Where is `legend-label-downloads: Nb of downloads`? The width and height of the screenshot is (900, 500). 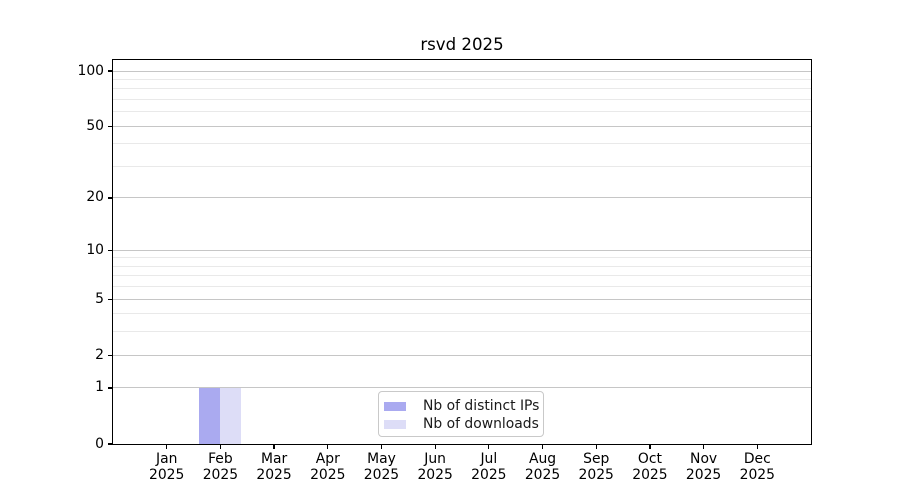
legend-label-downloads: Nb of downloads is located at coordinates (481, 424).